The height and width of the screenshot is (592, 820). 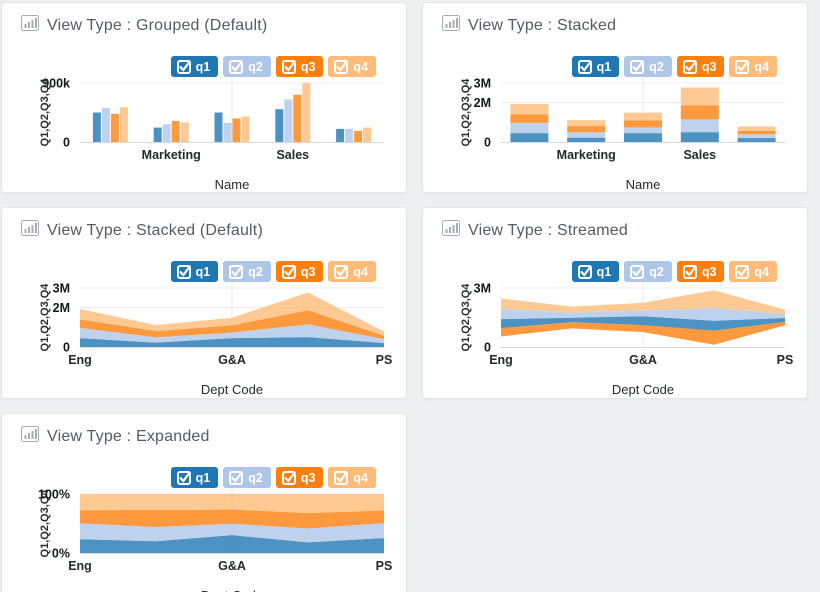 I want to click on svg-text: Dept Code, so click(x=232, y=590).